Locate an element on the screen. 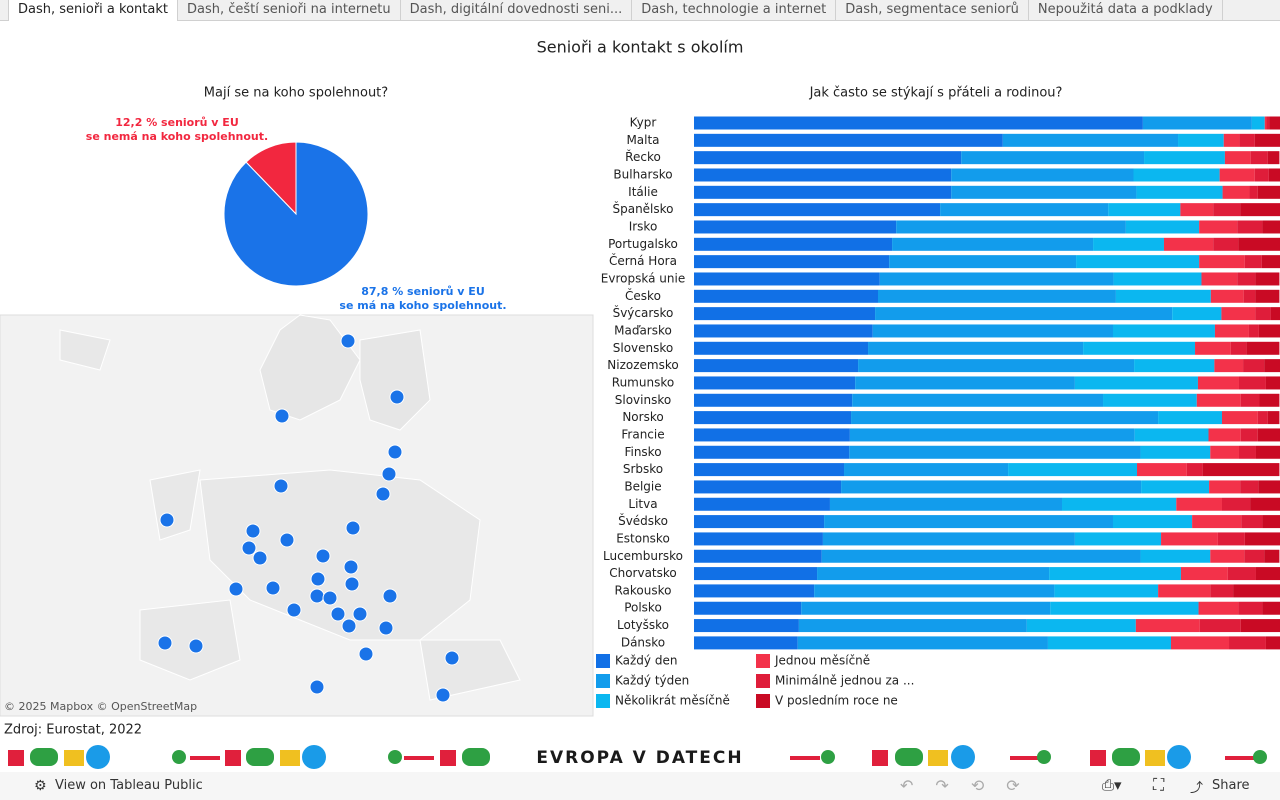 This screenshot has height=800, width=1280. tab: Dash, senioři a kontakt is located at coordinates (93, 10).